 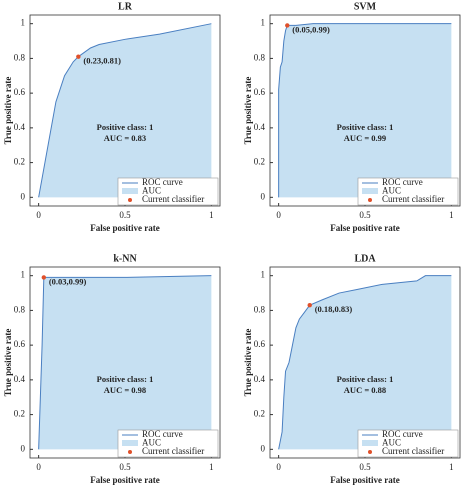 What do you see at coordinates (365, 390) in the screenshot?
I see `annotation: AUC = 0.88` at bounding box center [365, 390].